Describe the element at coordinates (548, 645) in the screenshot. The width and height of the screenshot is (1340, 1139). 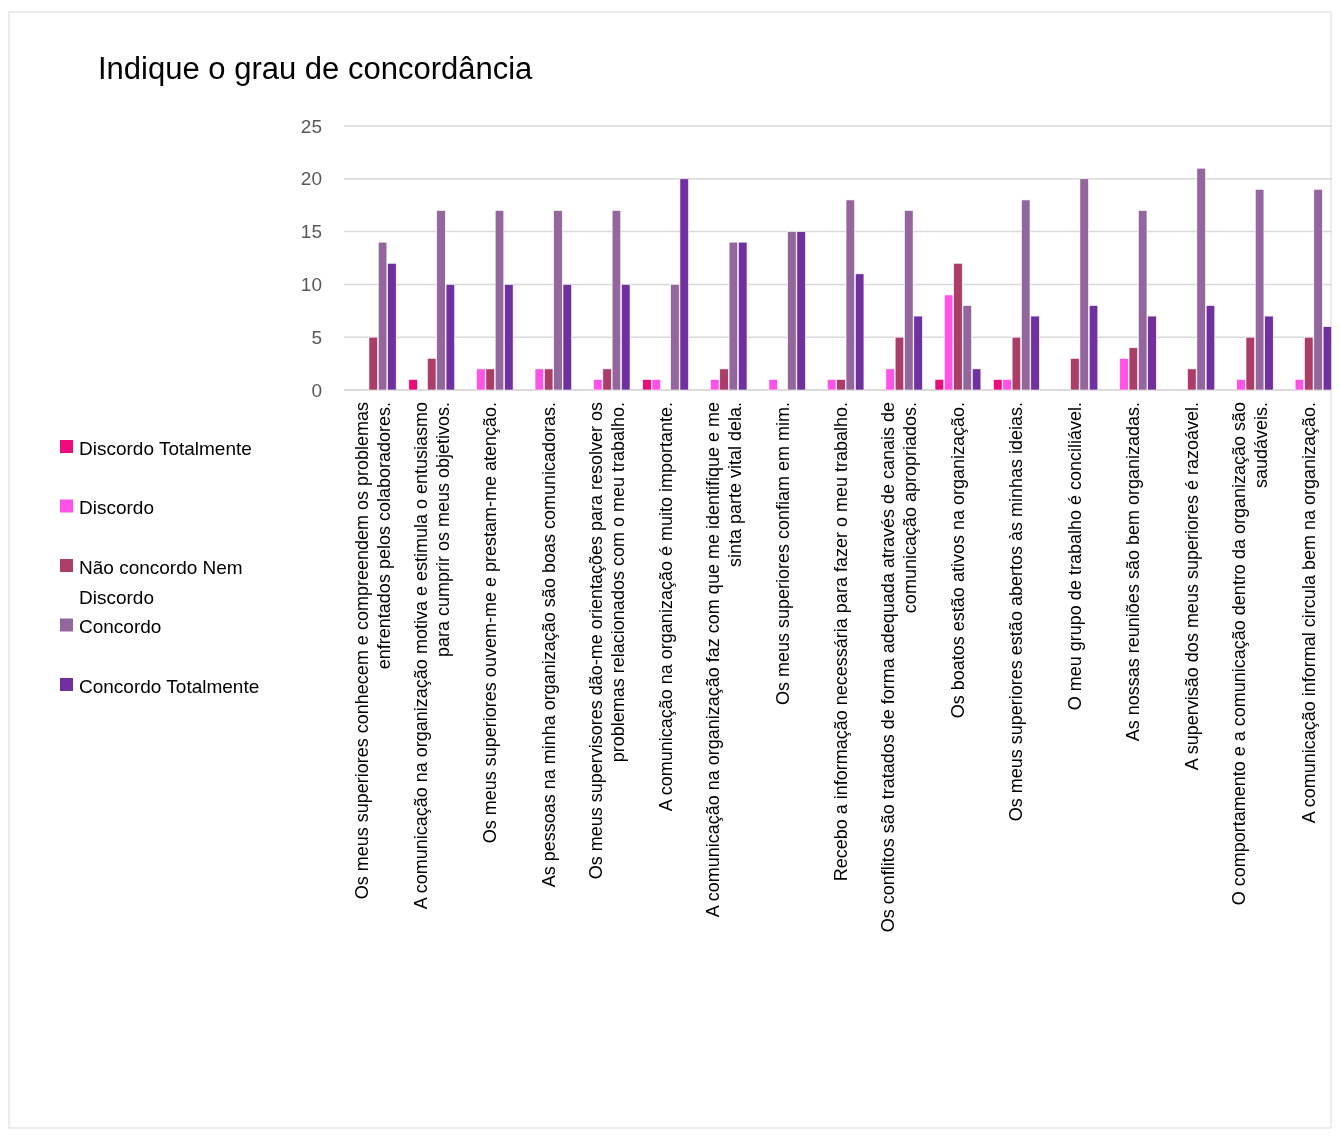
I see `x-tick-label: As pessoas na minha organização são boas comunicadoras.` at that location.